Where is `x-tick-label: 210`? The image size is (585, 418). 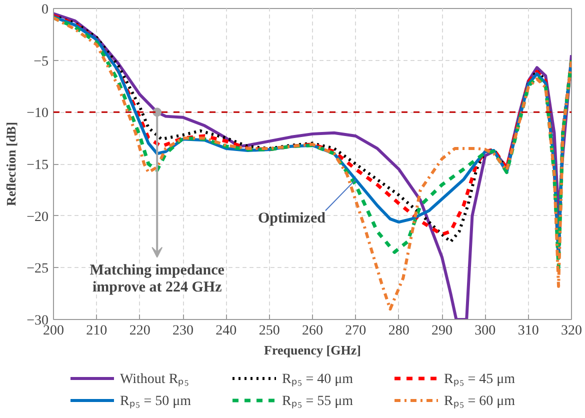 x-tick-label: 210 is located at coordinates (97, 331).